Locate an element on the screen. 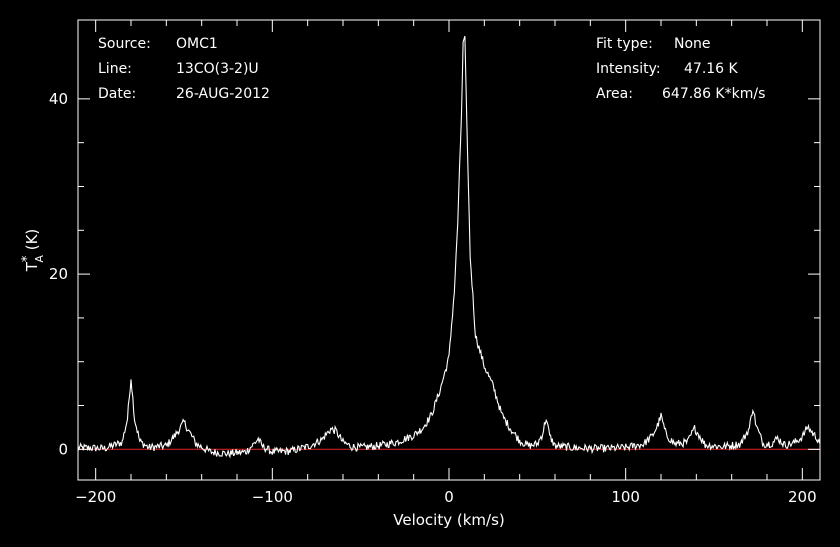 This screenshot has height=547, width=840. date-label: Date: is located at coordinates (117, 94).